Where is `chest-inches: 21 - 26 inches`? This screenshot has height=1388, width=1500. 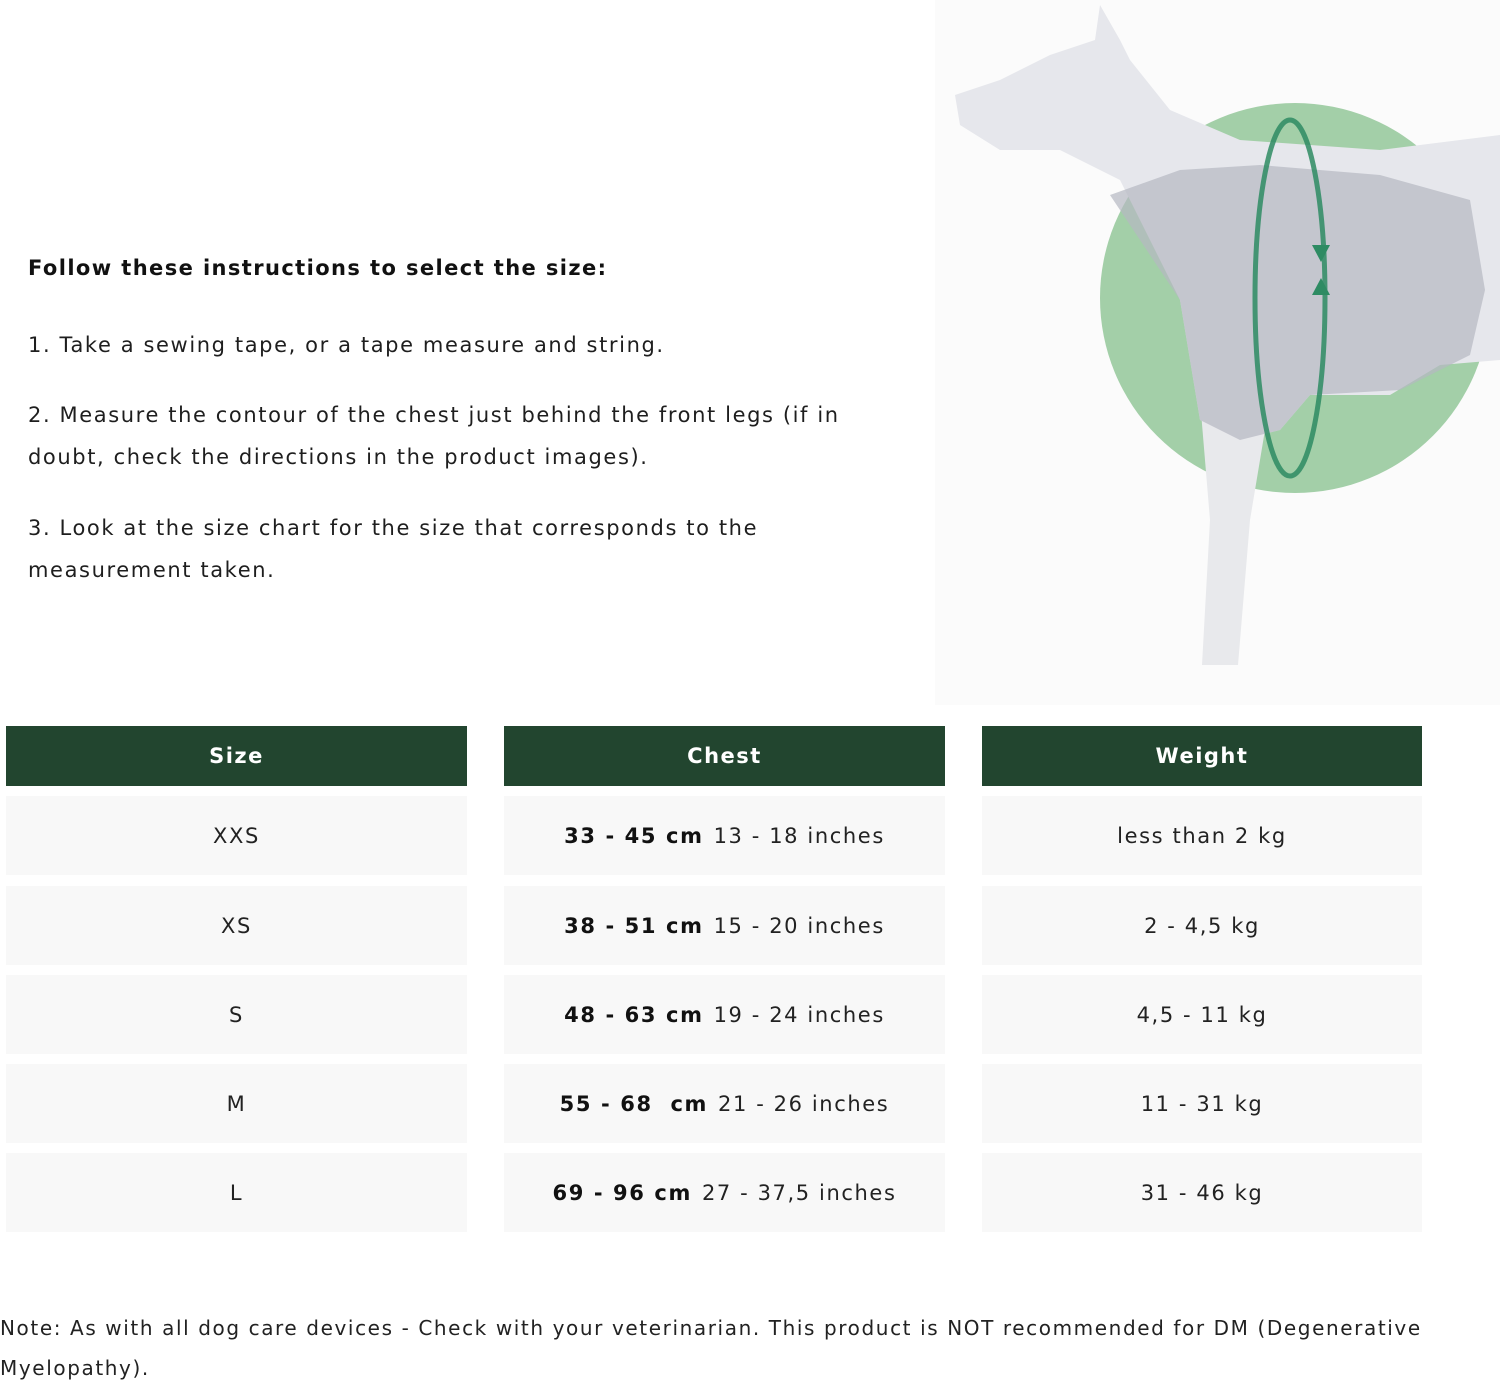 chest-inches: 21 - 26 inches is located at coordinates (804, 1103).